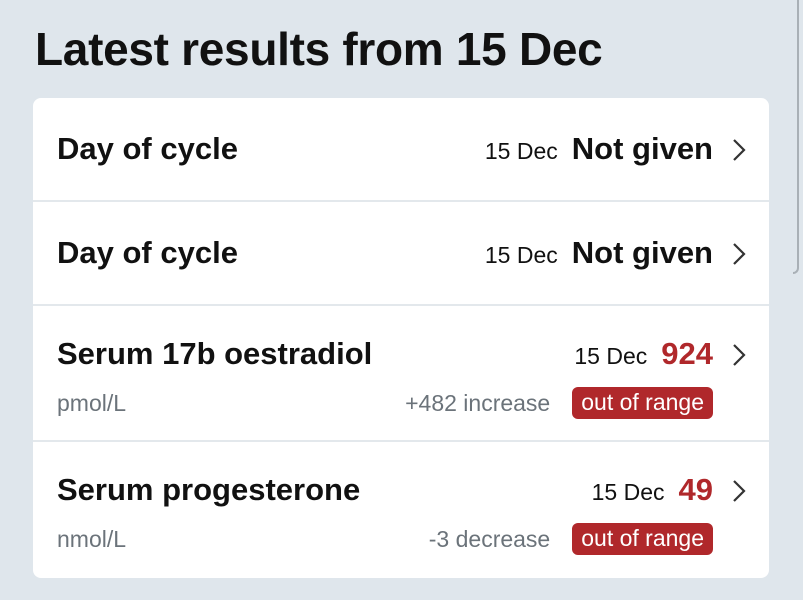 This screenshot has height=600, width=803. Describe the element at coordinates (92, 538) in the screenshot. I see `result-unit: nmol/L` at that location.